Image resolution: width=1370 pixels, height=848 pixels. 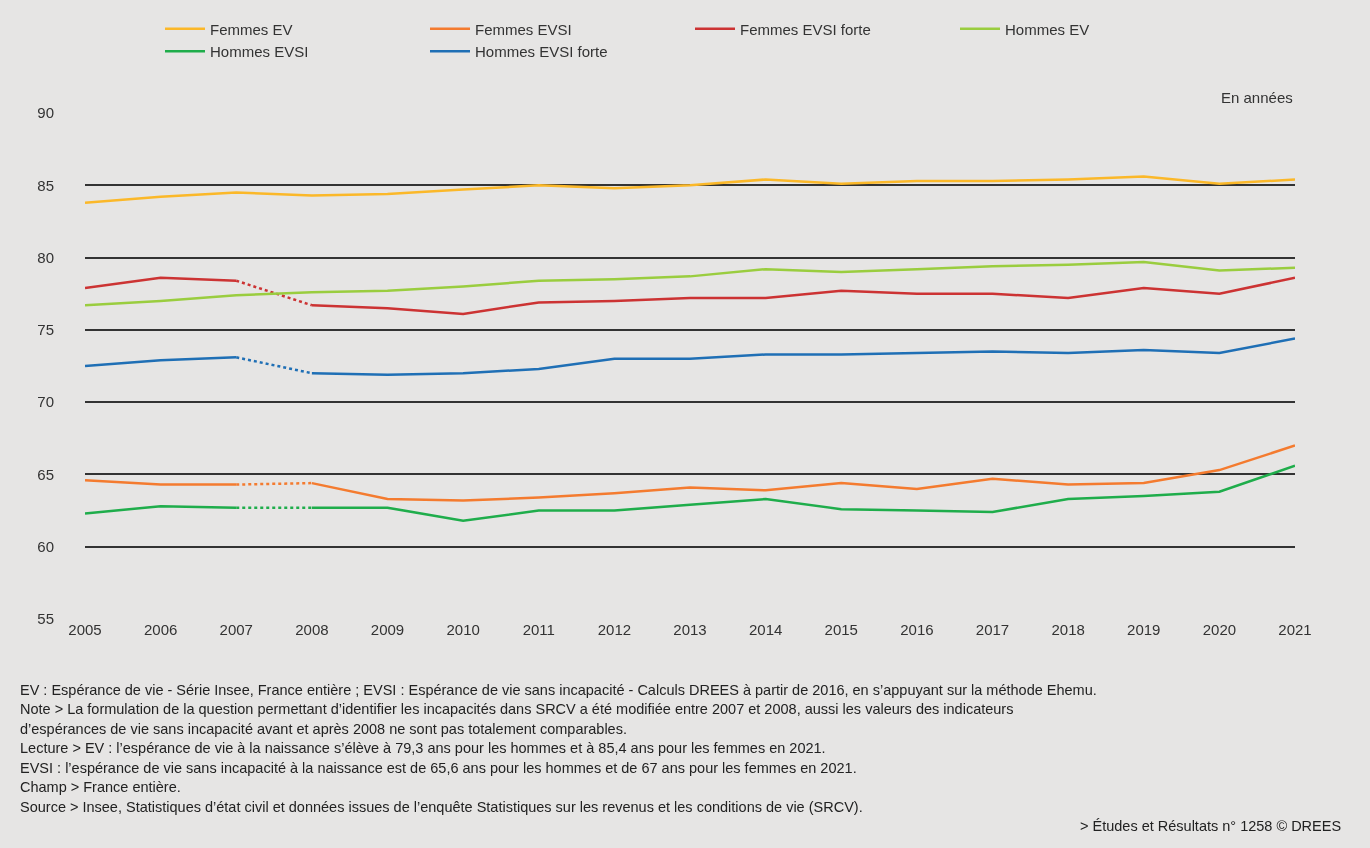 What do you see at coordinates (463, 629) in the screenshot?
I see `x-tick-label: 2010` at bounding box center [463, 629].